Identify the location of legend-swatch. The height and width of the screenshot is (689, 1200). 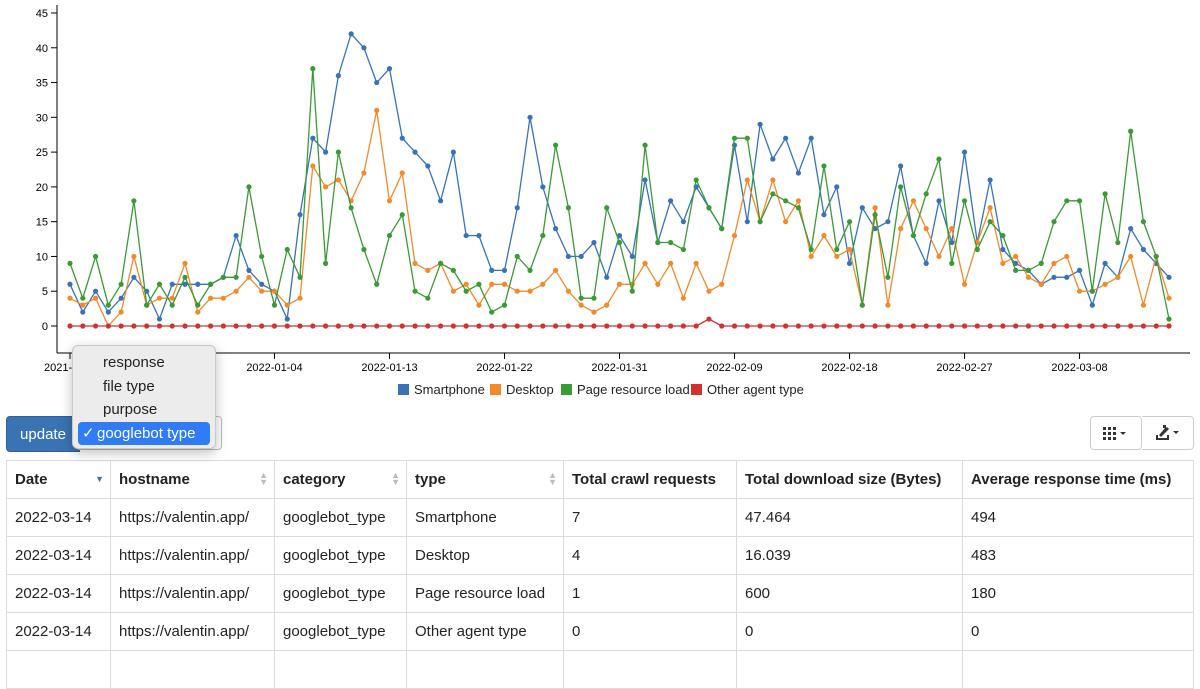
(495, 389).